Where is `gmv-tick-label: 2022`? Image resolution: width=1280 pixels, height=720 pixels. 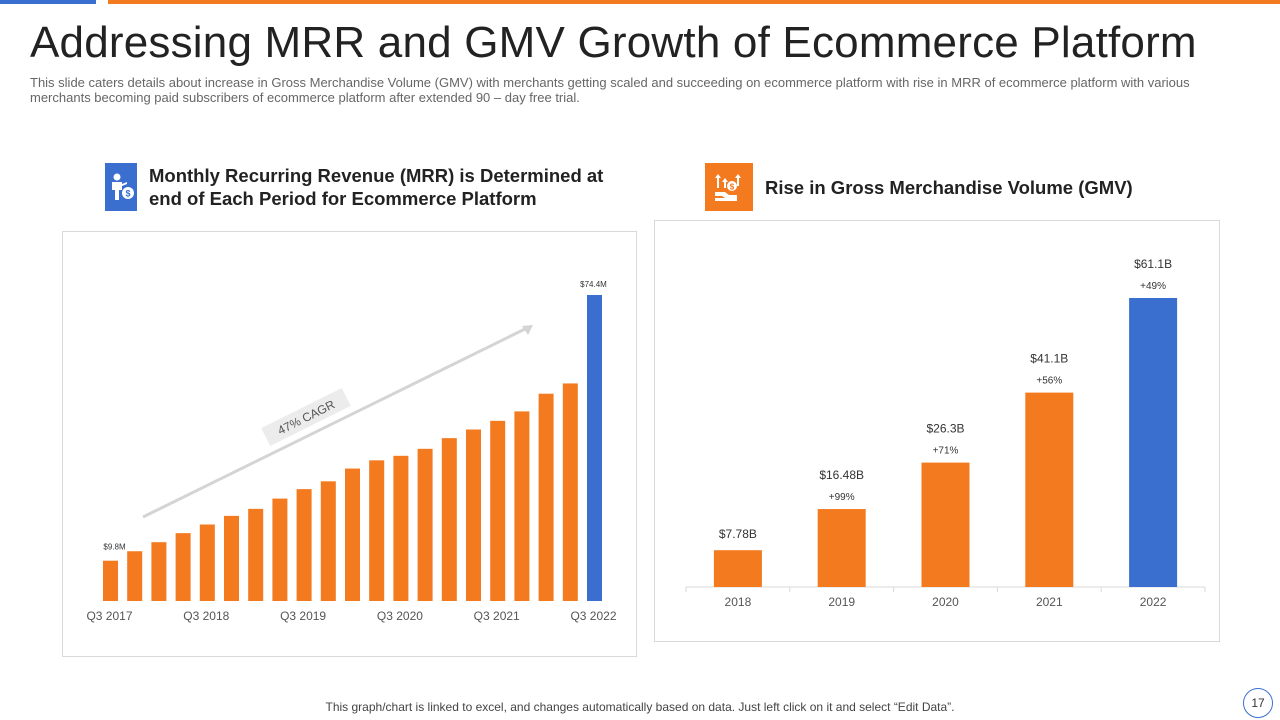 gmv-tick-label: 2022 is located at coordinates (1153, 602).